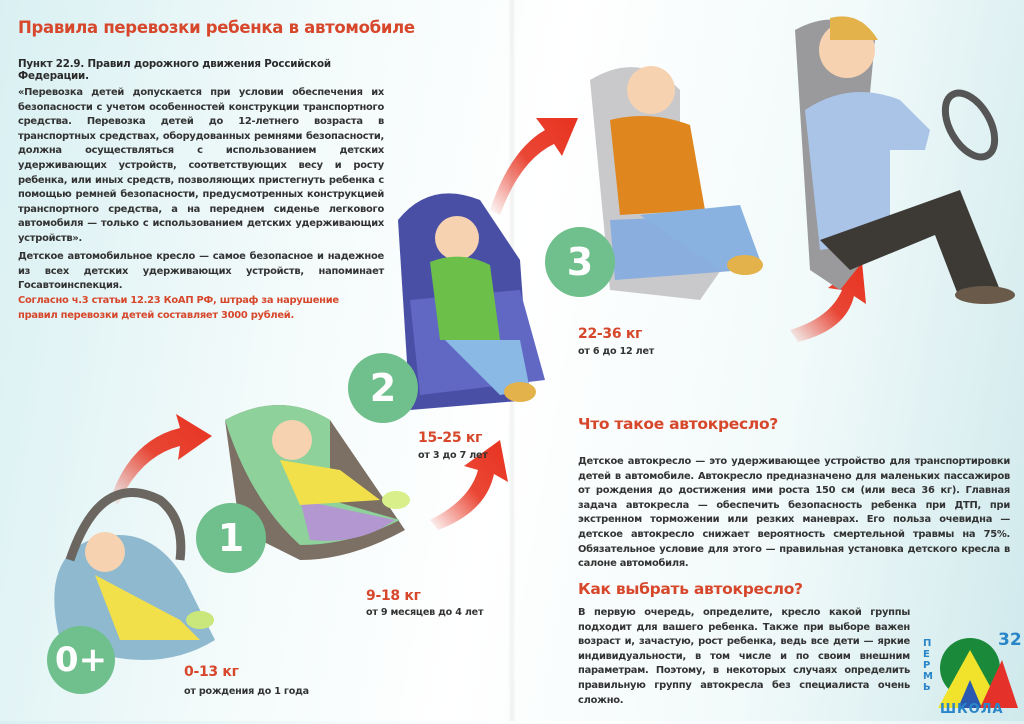  What do you see at coordinates (580, 262) in the screenshot?
I see `group-badge: 3` at bounding box center [580, 262].